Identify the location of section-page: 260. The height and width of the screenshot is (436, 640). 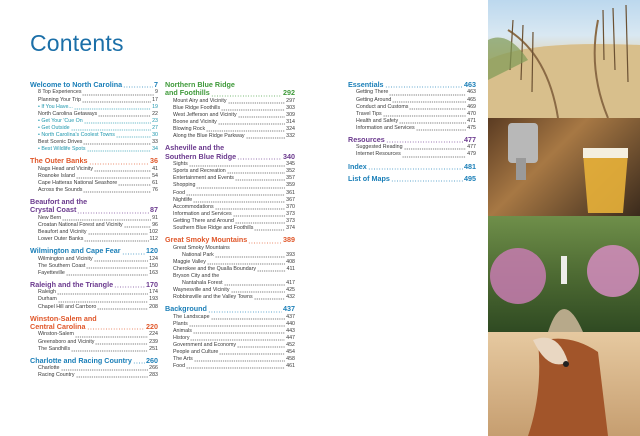
(152, 360).